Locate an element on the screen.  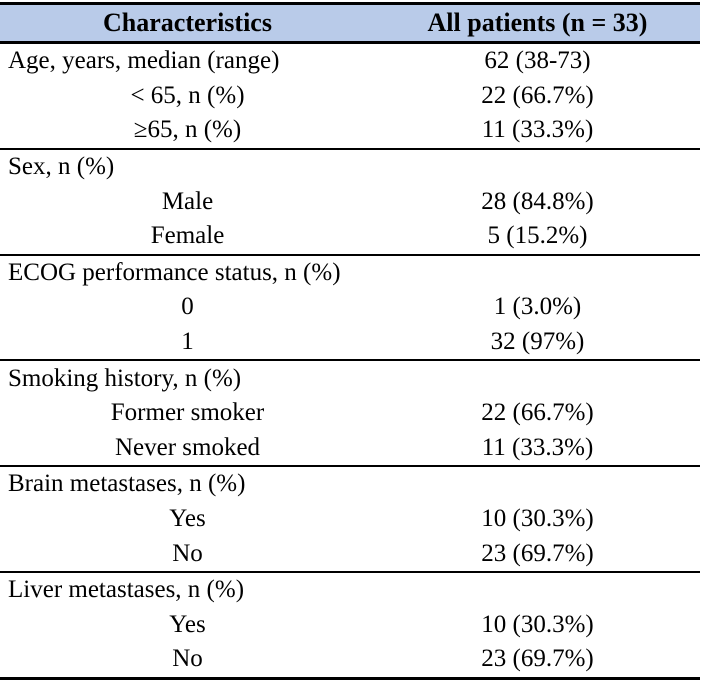
table-row: Liver metastases, n (%) is located at coordinates (350, 589).